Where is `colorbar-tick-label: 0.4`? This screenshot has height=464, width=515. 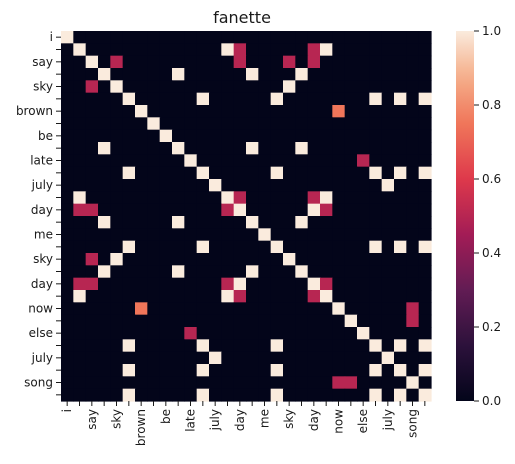 colorbar-tick-label: 0.4 is located at coordinates (491, 253).